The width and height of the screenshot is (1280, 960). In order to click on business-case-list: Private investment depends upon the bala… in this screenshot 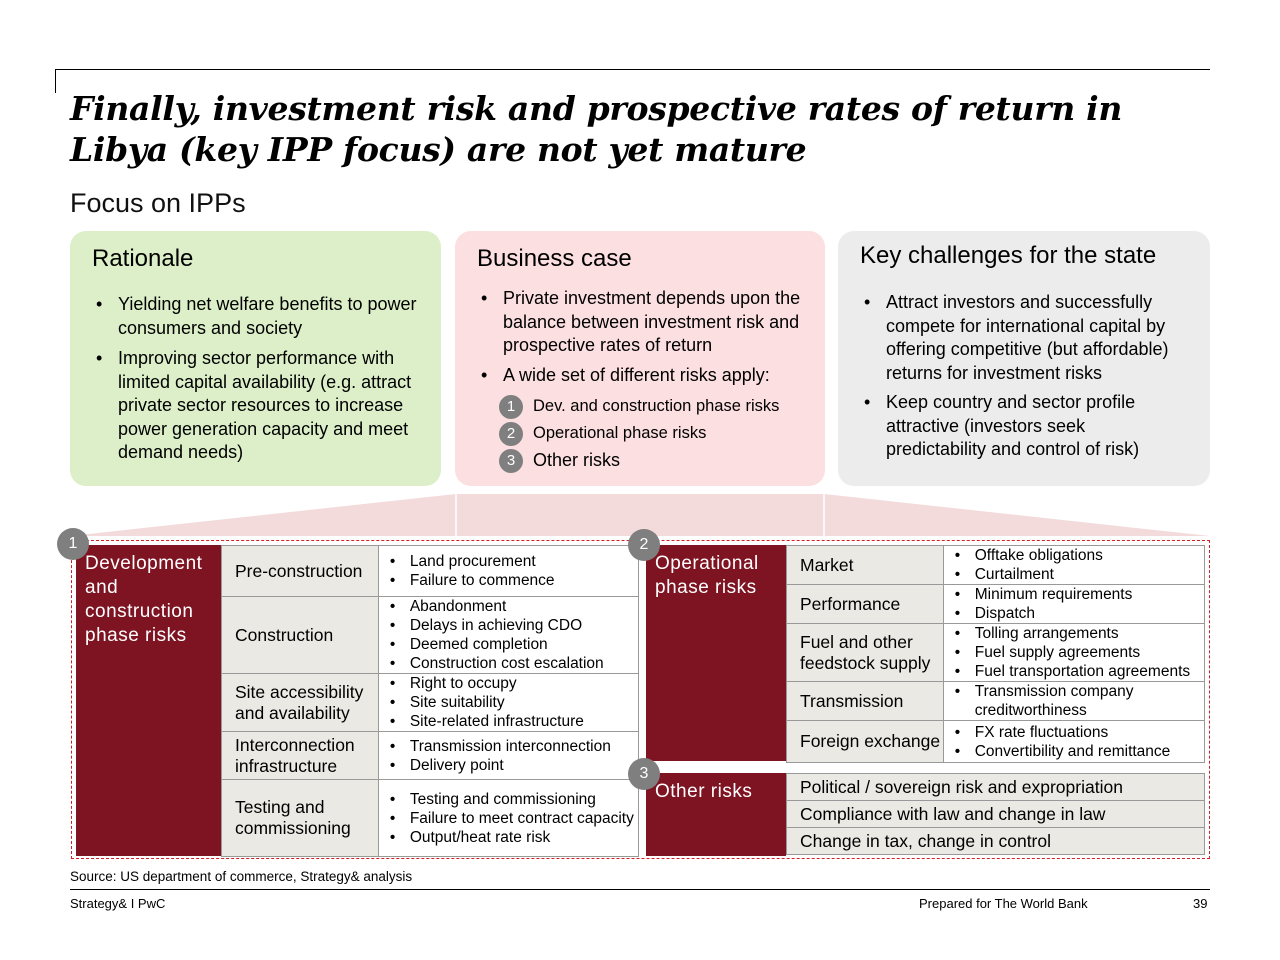, I will do `click(640, 337)`.